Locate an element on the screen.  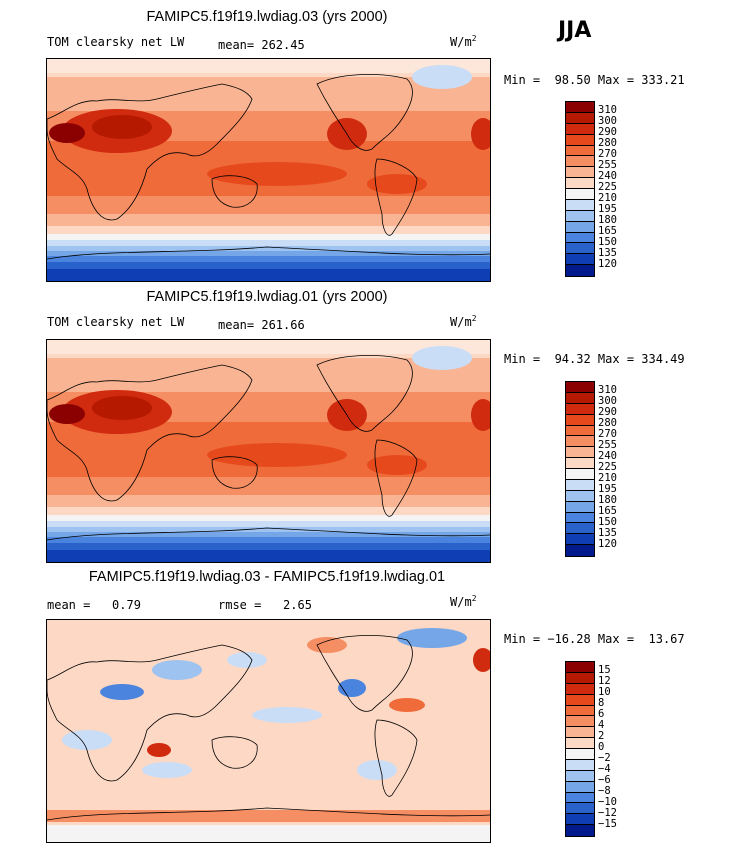
sh-blue2-belt is located at coordinates (268, 248).